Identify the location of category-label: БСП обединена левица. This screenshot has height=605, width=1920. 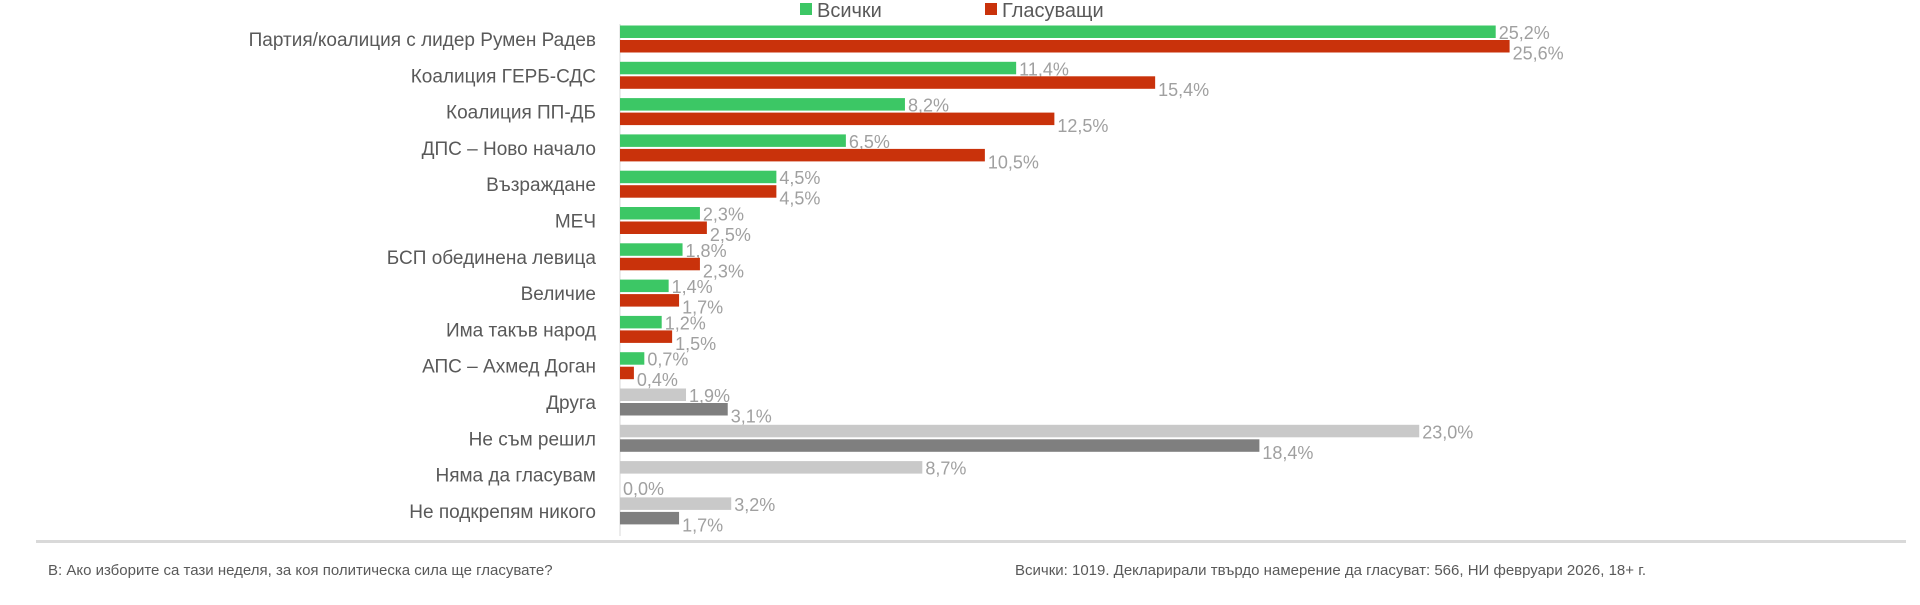
(492, 258).